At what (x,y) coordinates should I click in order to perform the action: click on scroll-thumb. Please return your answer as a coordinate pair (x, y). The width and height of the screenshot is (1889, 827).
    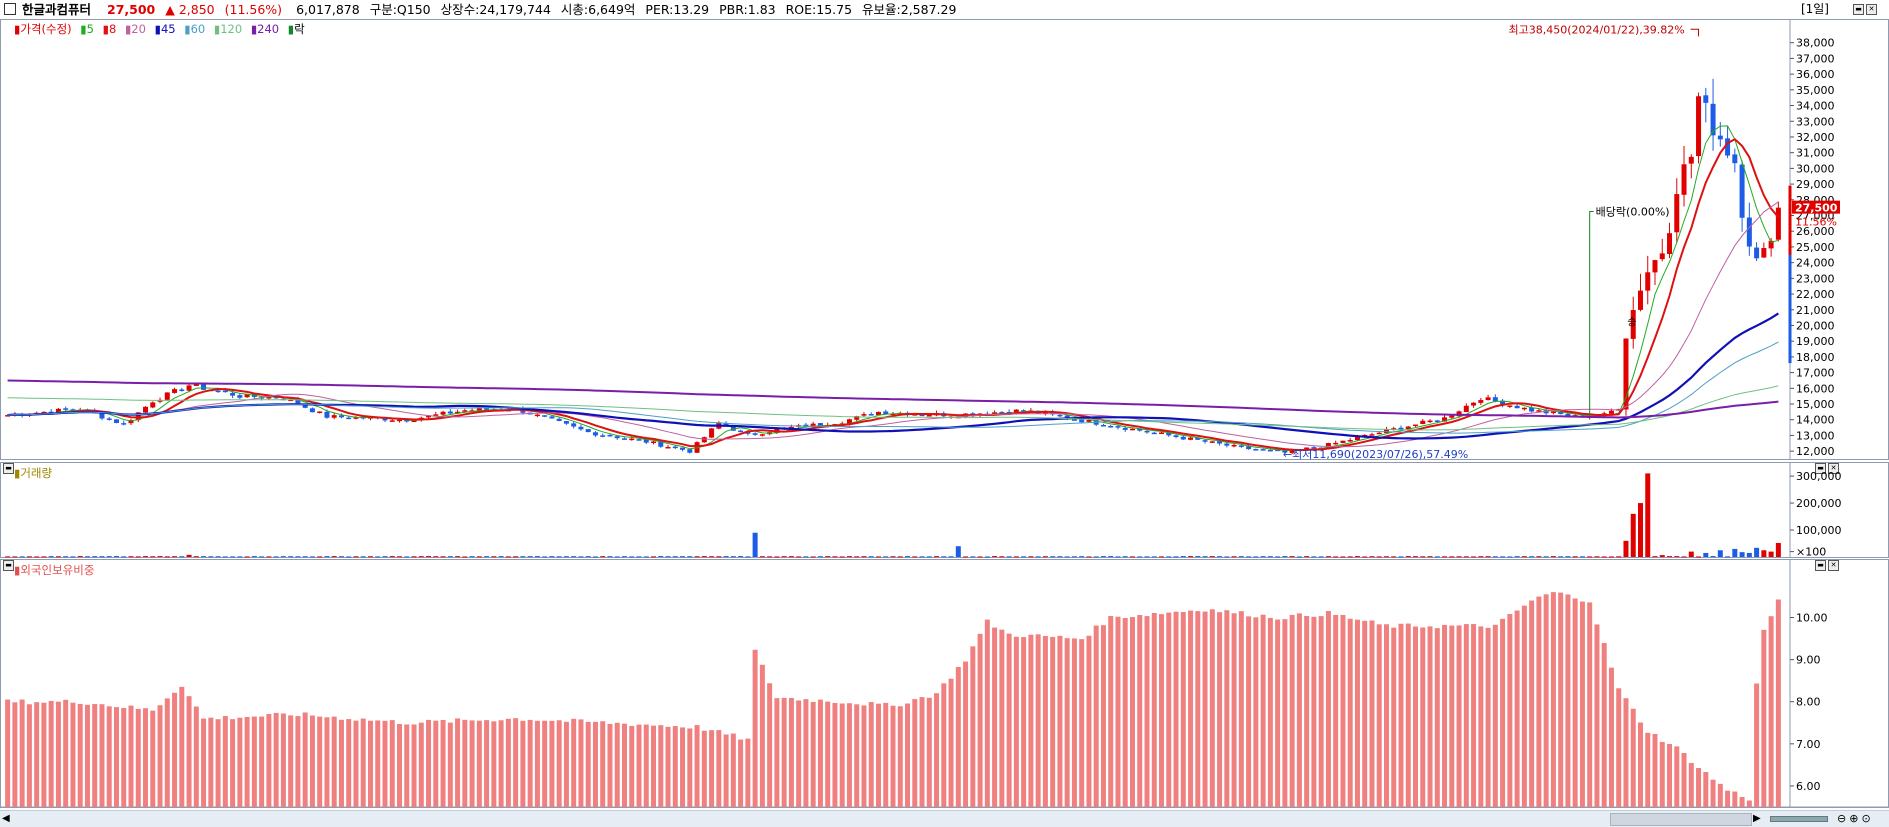
    Looking at the image, I should click on (1681, 819).